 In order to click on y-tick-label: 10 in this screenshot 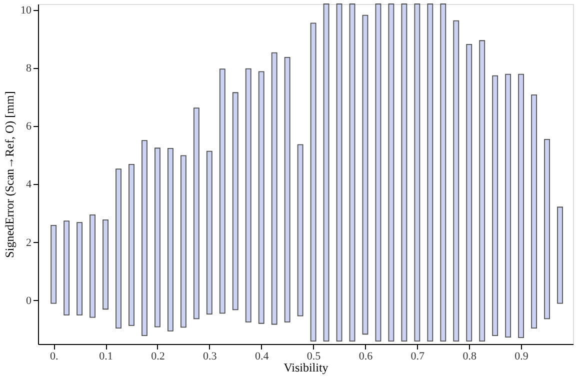, I will do `click(26, 10)`.